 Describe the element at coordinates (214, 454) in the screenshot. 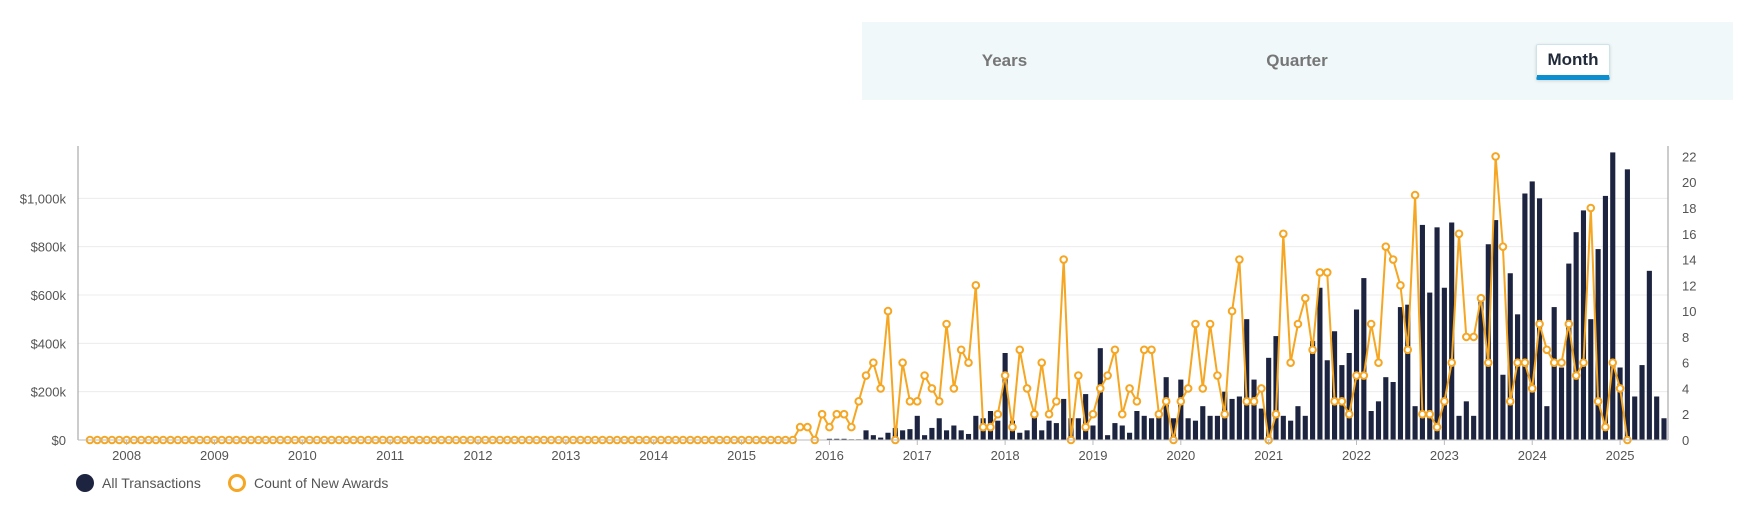

I see `x-tick-label: 2009` at that location.